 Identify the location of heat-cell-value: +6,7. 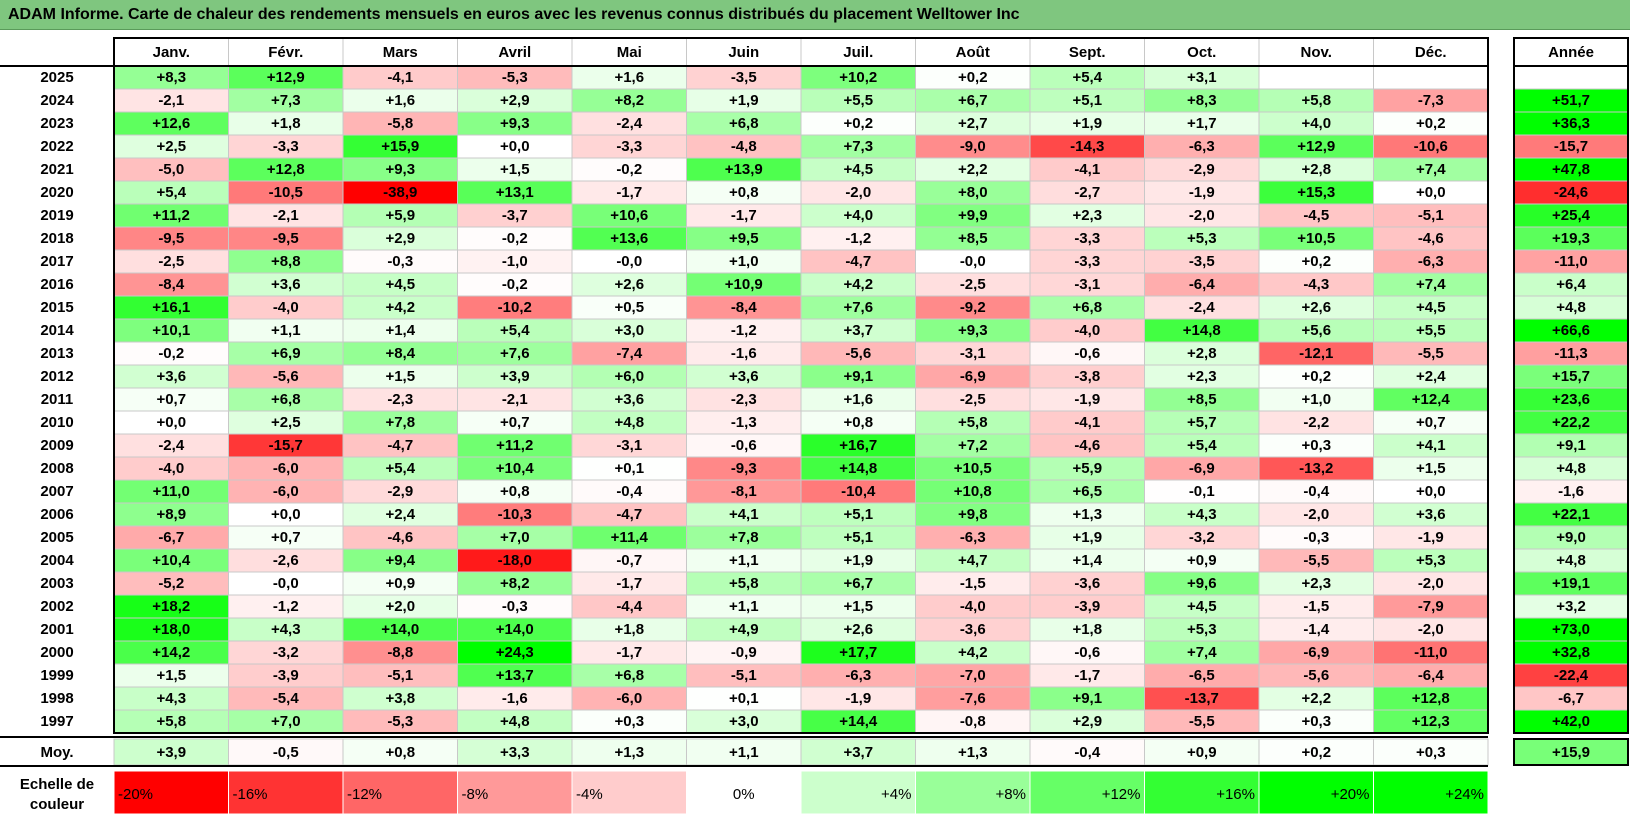
(858, 583).